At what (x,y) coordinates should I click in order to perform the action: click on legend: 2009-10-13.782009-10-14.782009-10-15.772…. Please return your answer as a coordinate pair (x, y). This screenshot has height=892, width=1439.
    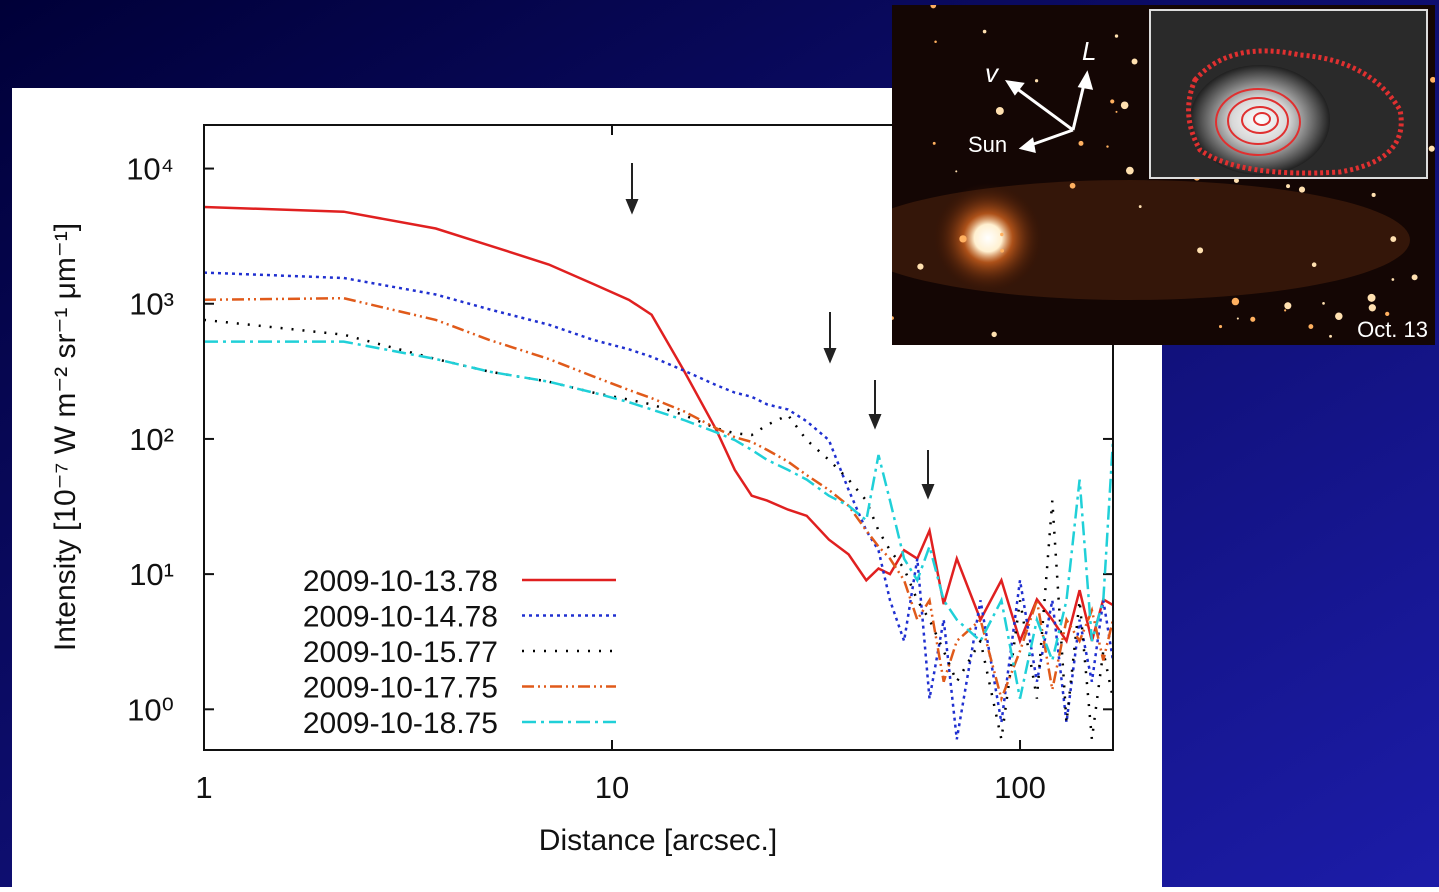
    Looking at the image, I should click on (459, 652).